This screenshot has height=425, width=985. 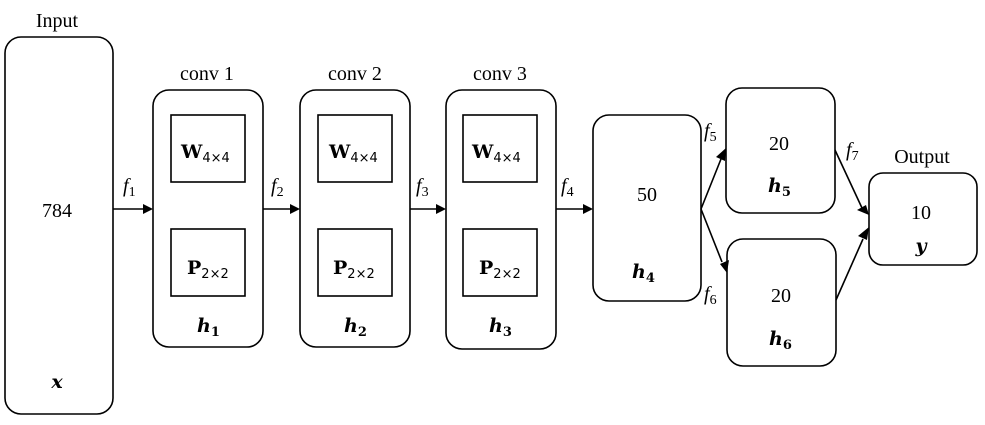 I want to click on arrowhead-f4, so click(x=588, y=209).